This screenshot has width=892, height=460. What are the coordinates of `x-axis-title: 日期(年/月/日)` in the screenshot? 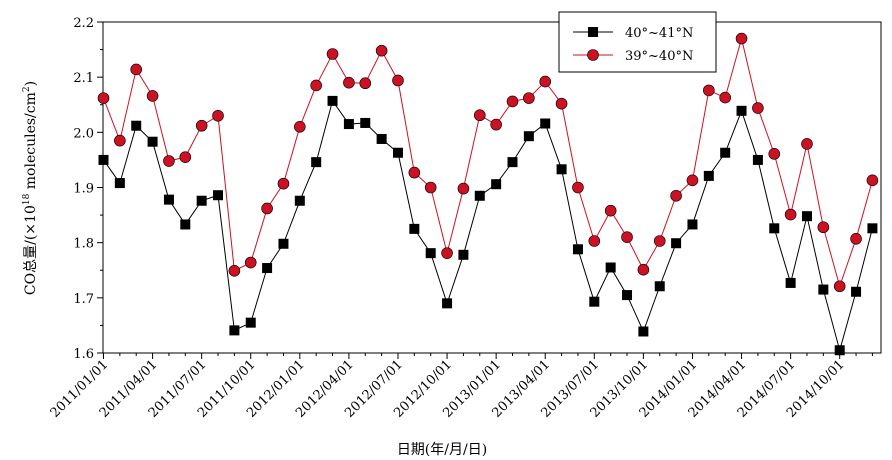 It's located at (442, 450).